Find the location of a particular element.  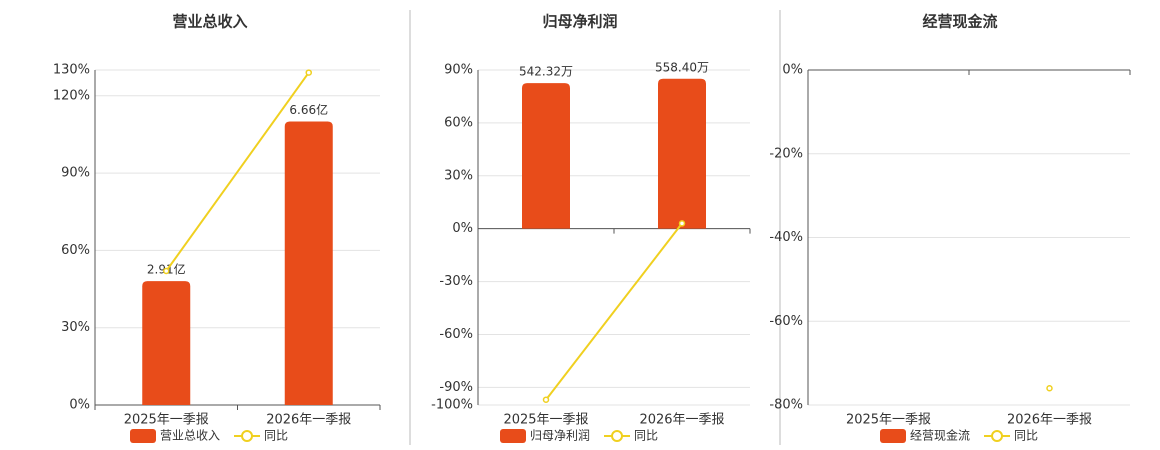

value-label: 6.66亿 is located at coordinates (308, 109).